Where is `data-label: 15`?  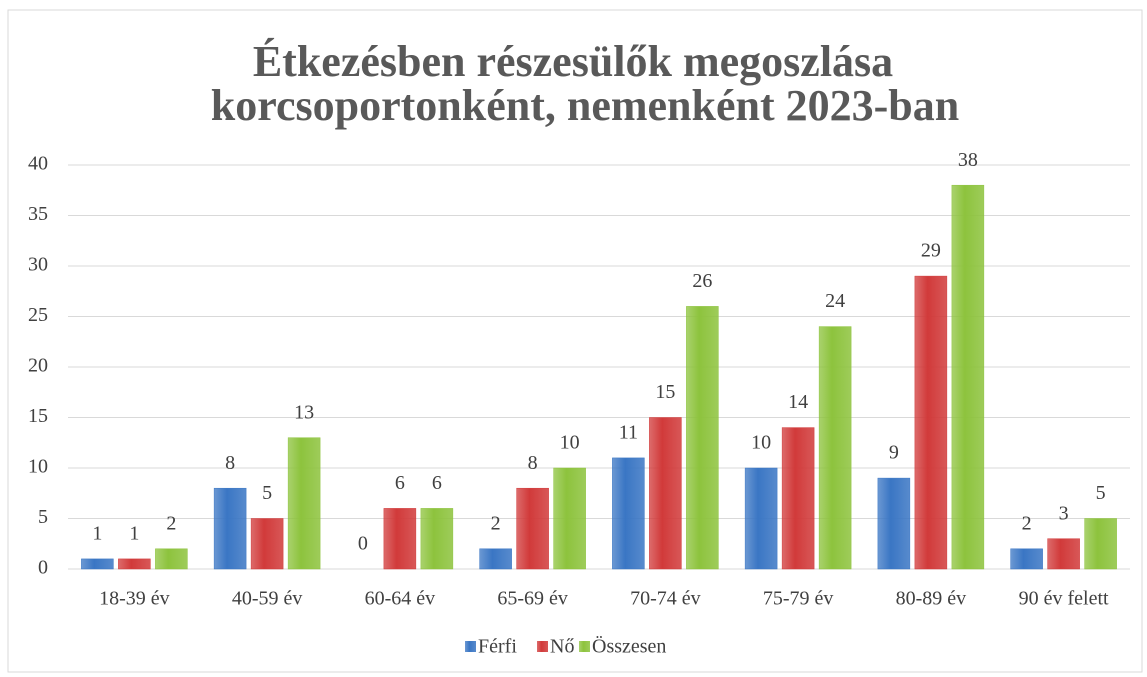
data-label: 15 is located at coordinates (665, 392).